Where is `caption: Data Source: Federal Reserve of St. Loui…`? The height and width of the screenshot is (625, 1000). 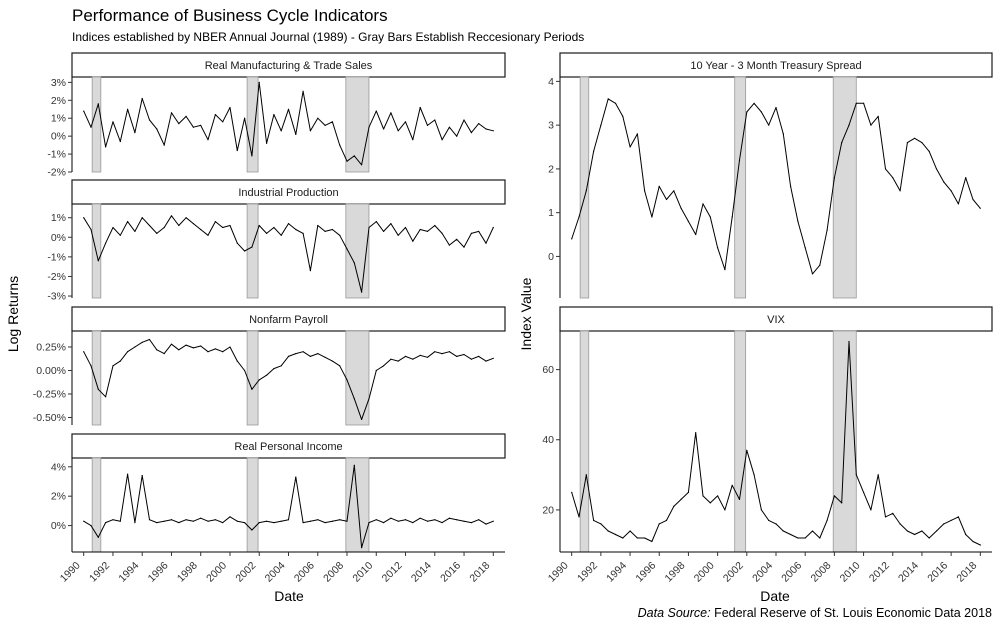
caption: Data Source: Federal Reserve of St. Loui… is located at coordinates (815, 613).